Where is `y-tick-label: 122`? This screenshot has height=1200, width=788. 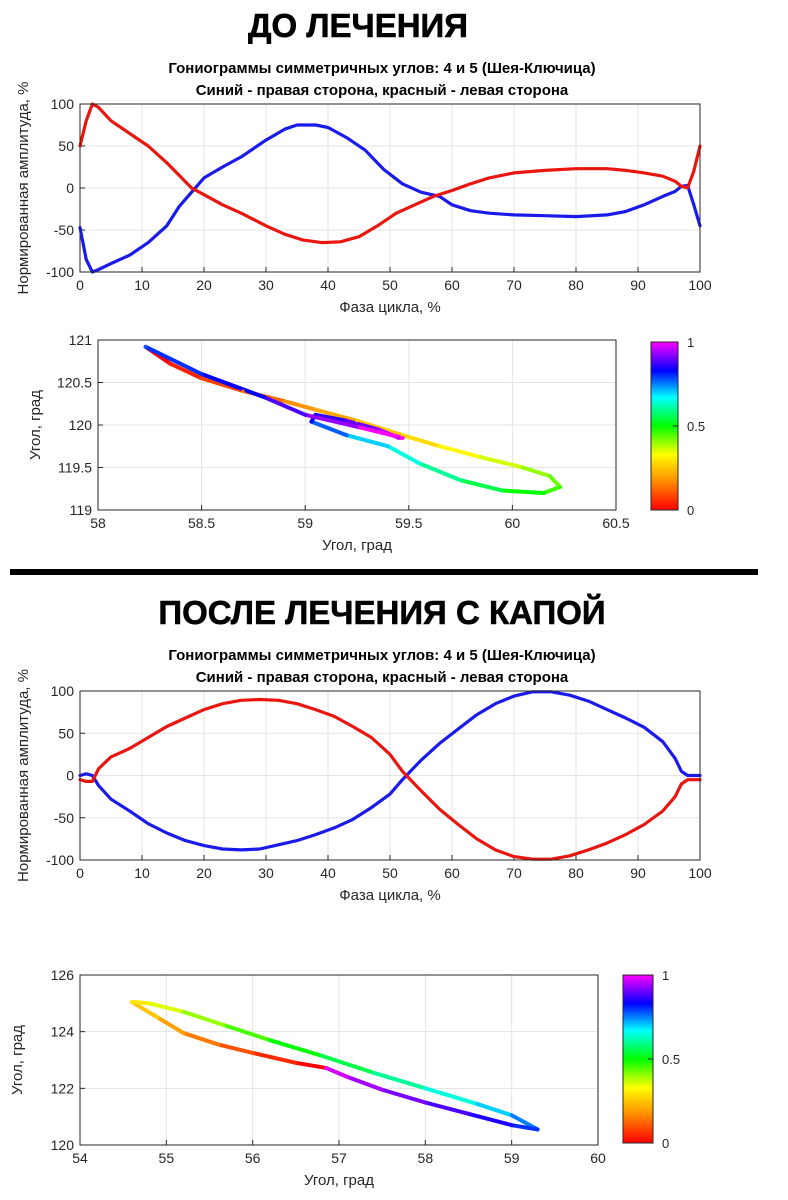 y-tick-label: 122 is located at coordinates (63, 1088).